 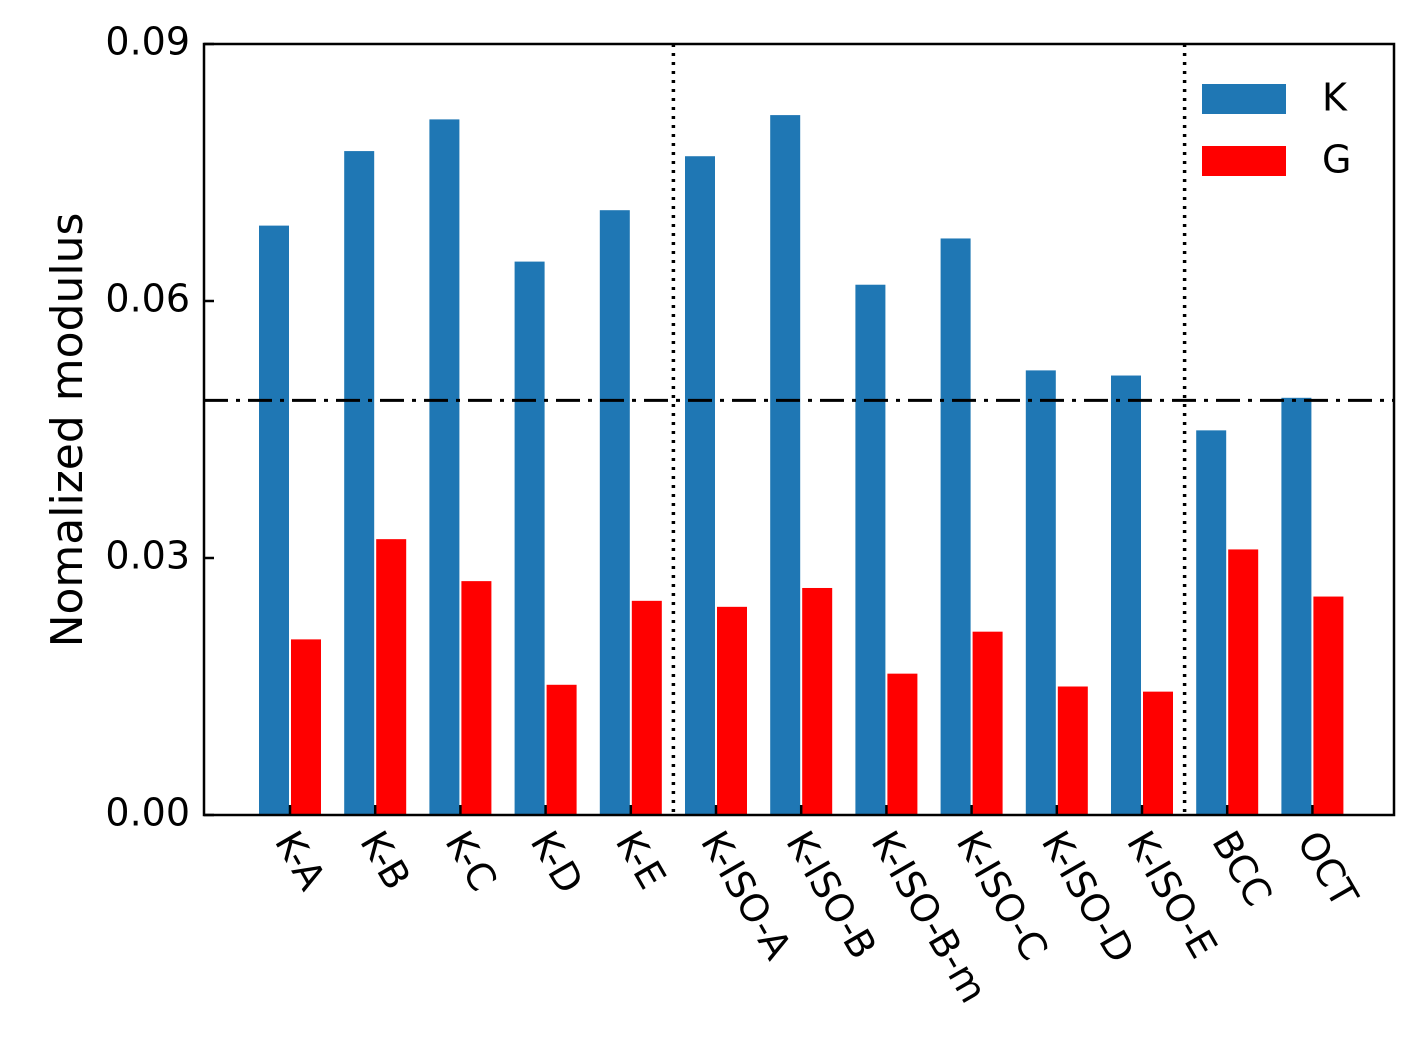 I want to click on x-tick-label: K-D, so click(x=557, y=862).